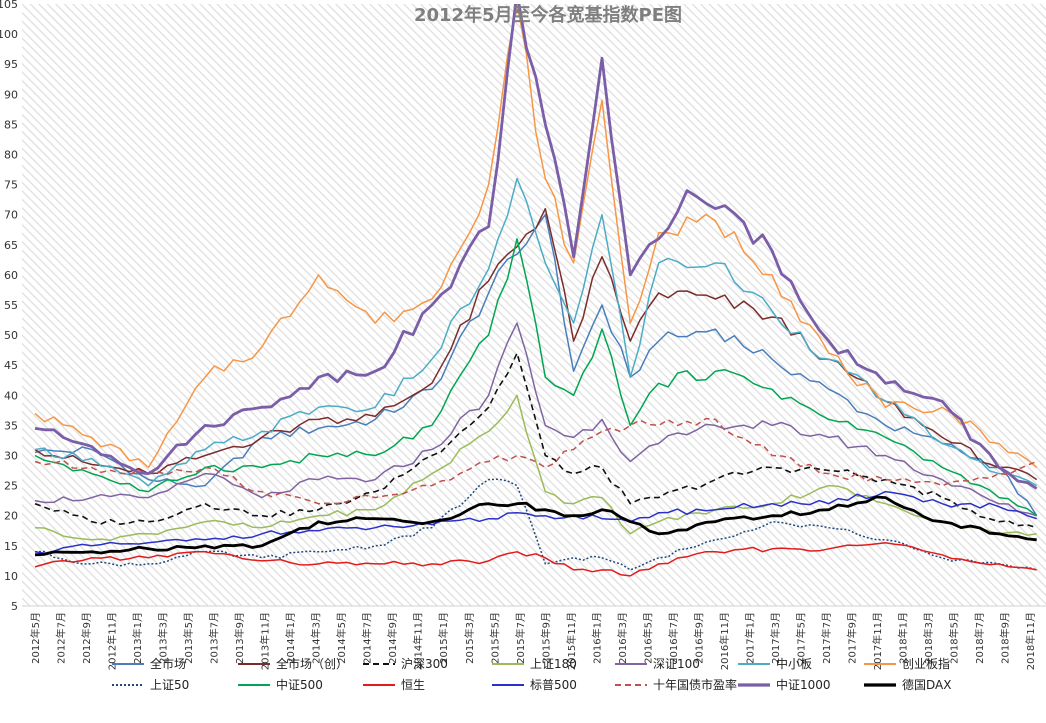 This screenshot has height=723, width=1046. What do you see at coordinates (137, 638) in the screenshot?
I see `x-tick-label: 2013年1月` at bounding box center [137, 638].